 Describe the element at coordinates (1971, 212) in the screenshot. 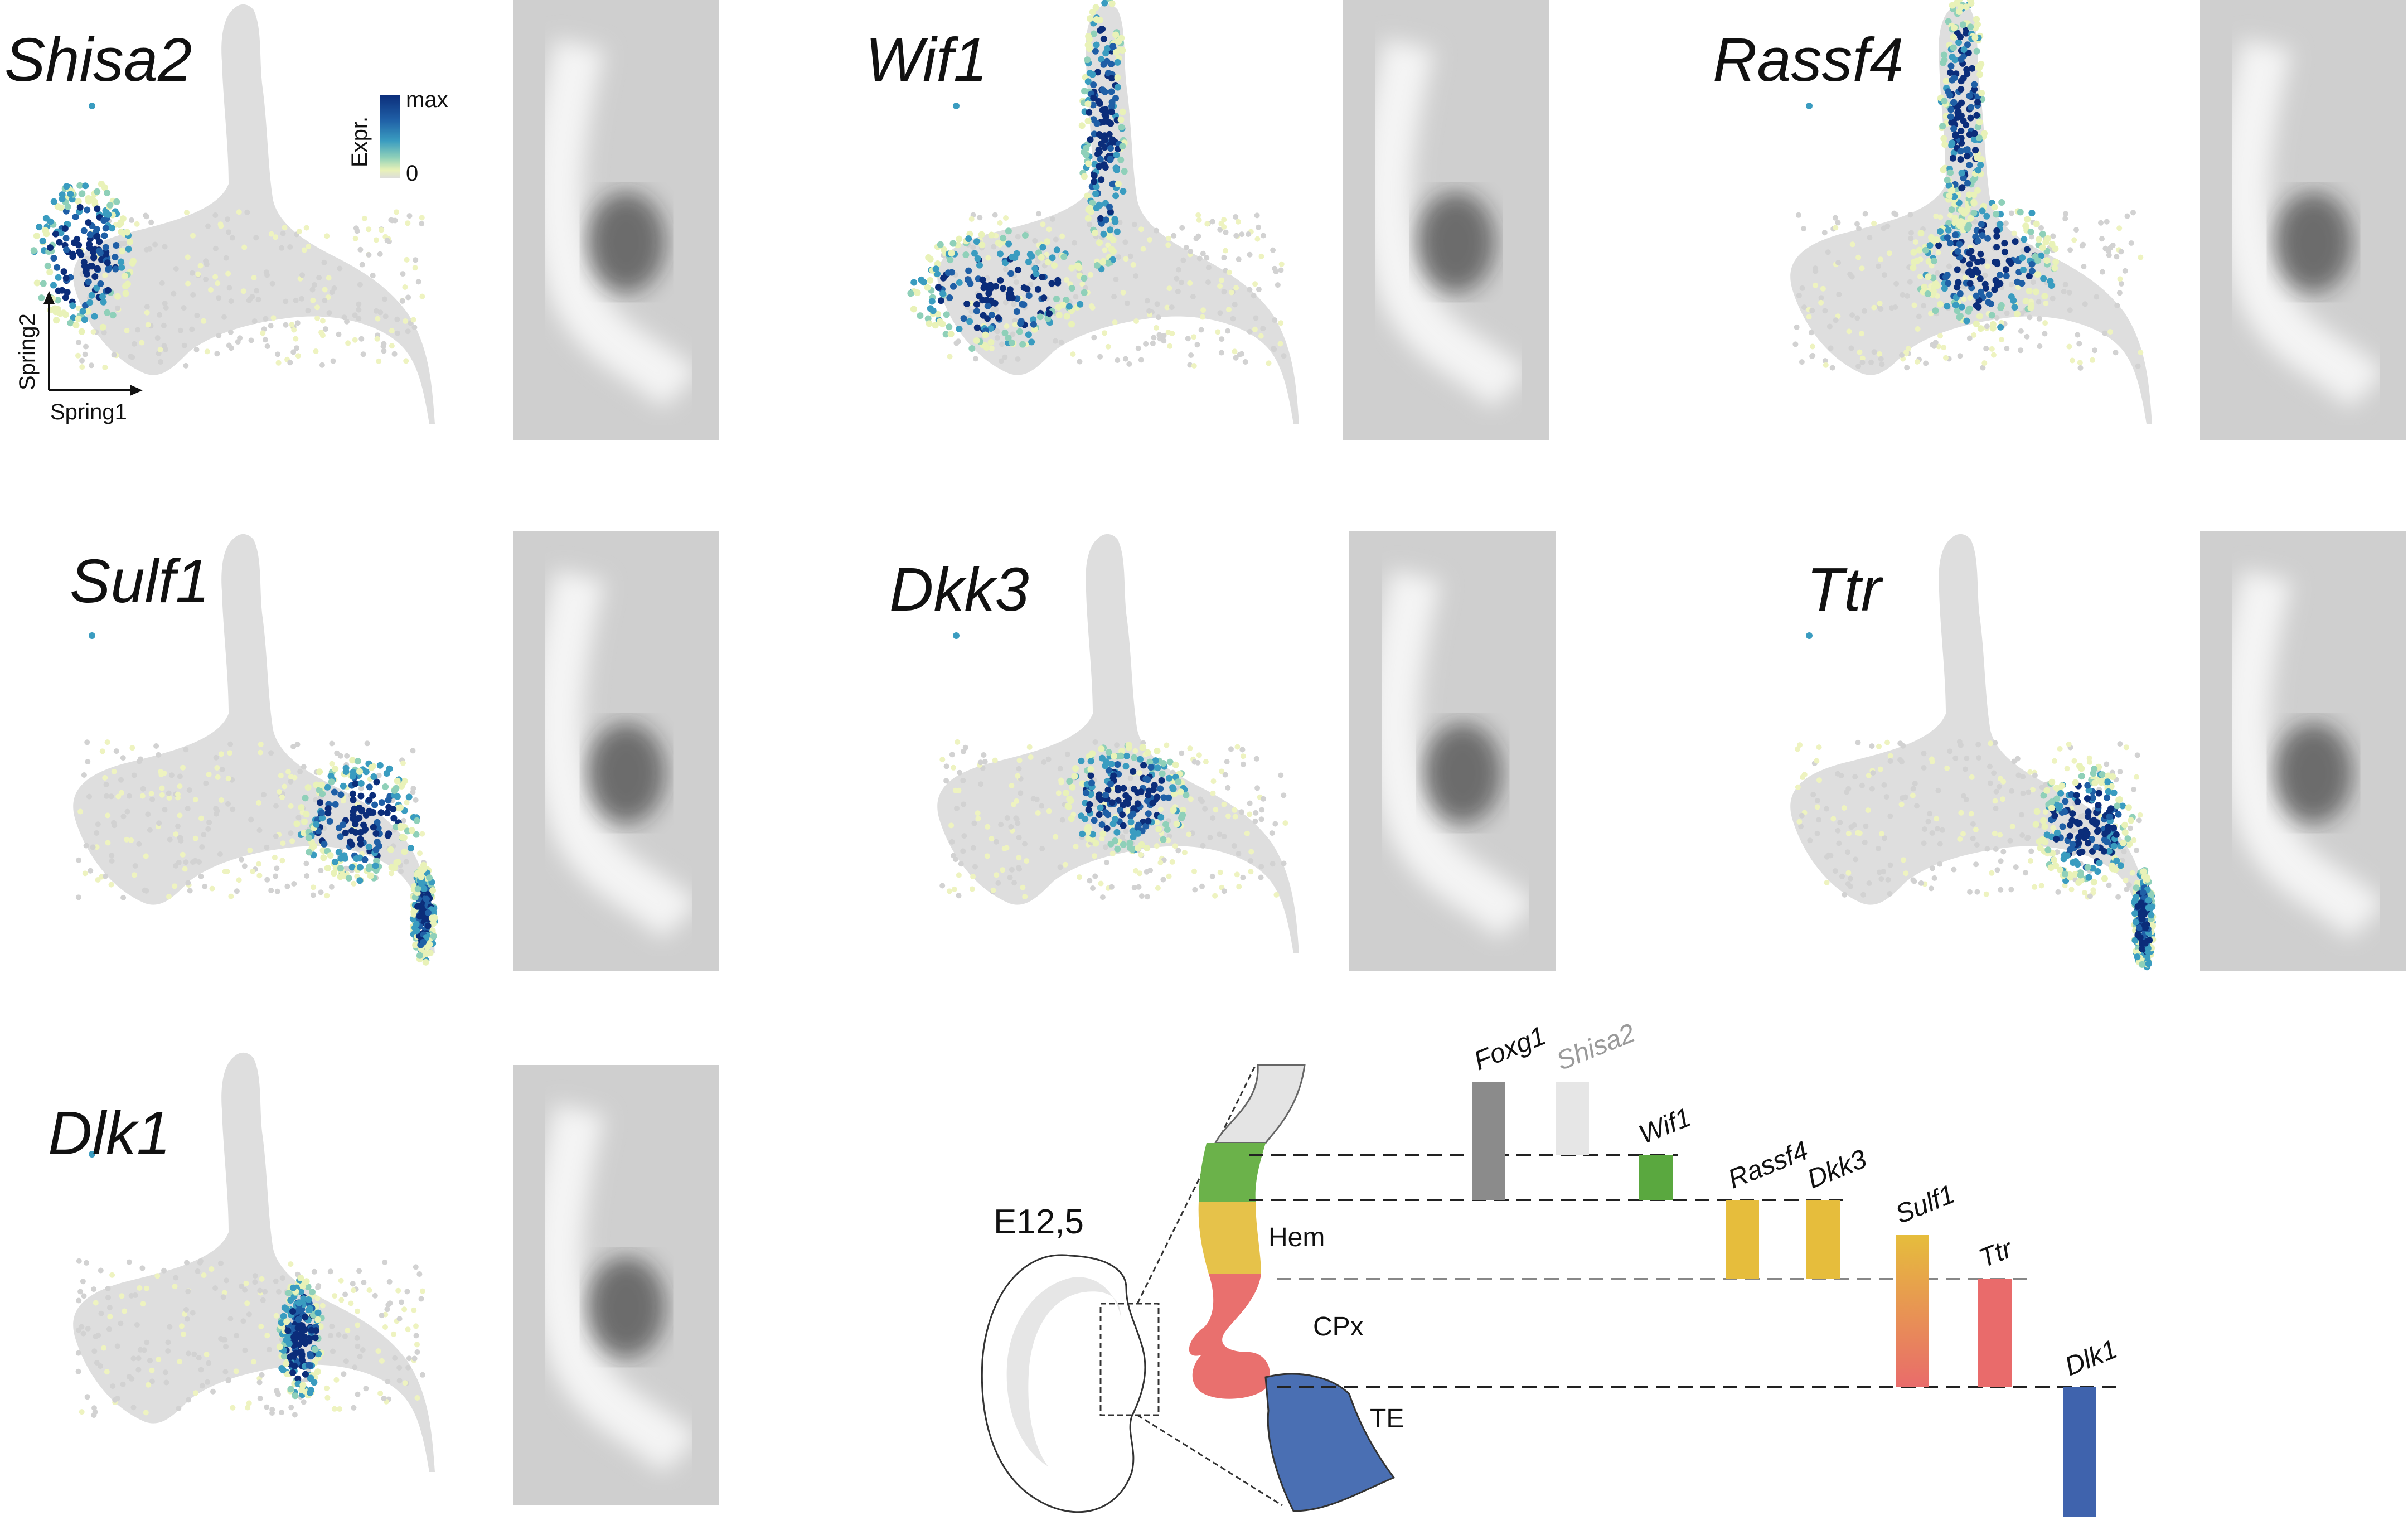

I see `umap-plot-rassf4` at that location.